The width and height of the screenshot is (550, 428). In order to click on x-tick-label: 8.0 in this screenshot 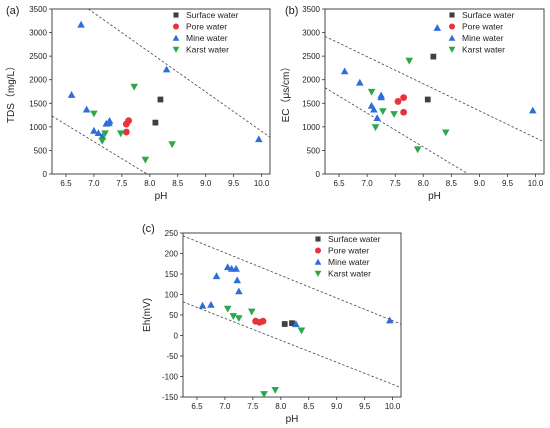, I will do `click(424, 183)`.